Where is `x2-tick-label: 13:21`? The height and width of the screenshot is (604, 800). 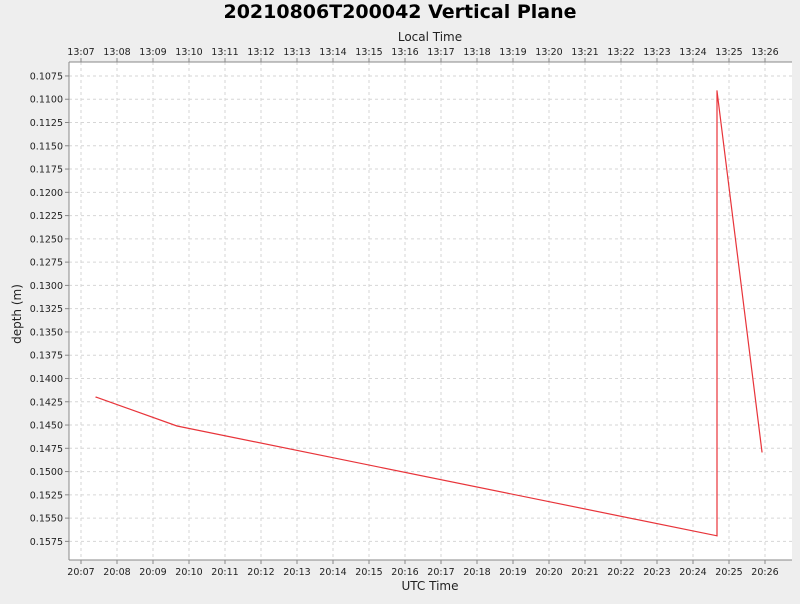
x2-tick-label: 13:21 is located at coordinates (584, 52).